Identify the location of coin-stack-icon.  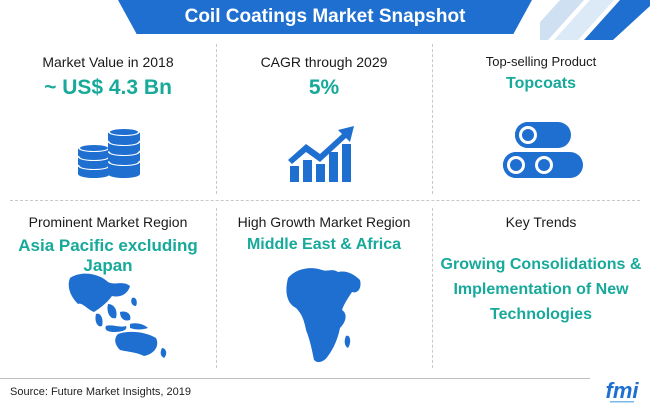
(109, 153).